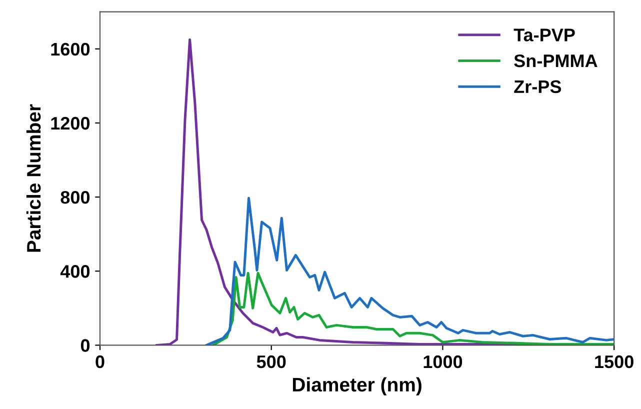 This screenshot has height=409, width=641. I want to click on legend-label: Sn-PMMA, so click(556, 61).